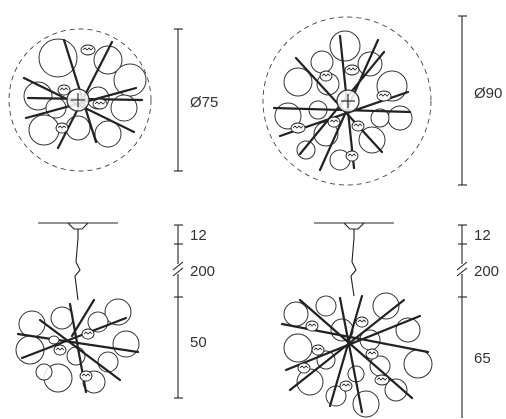 This screenshot has width=506, height=419. I want to click on large-side-bulbs, so click(343, 354).